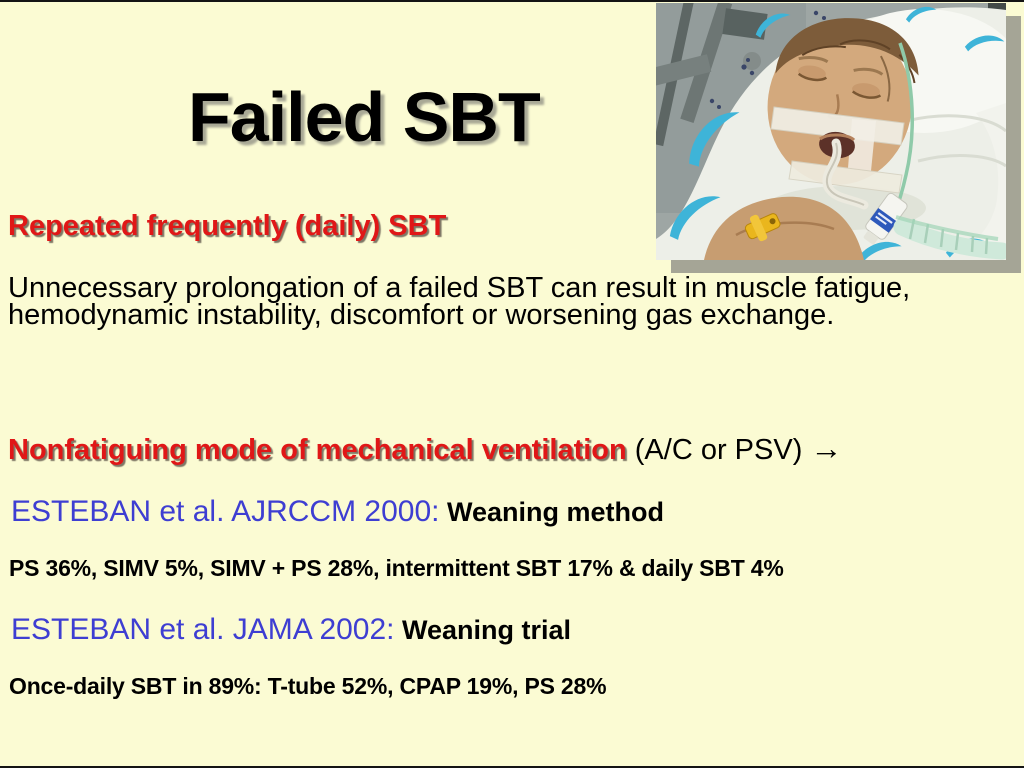 The image size is (1024, 768). What do you see at coordinates (843, 101) in the screenshot?
I see `child-face` at bounding box center [843, 101].